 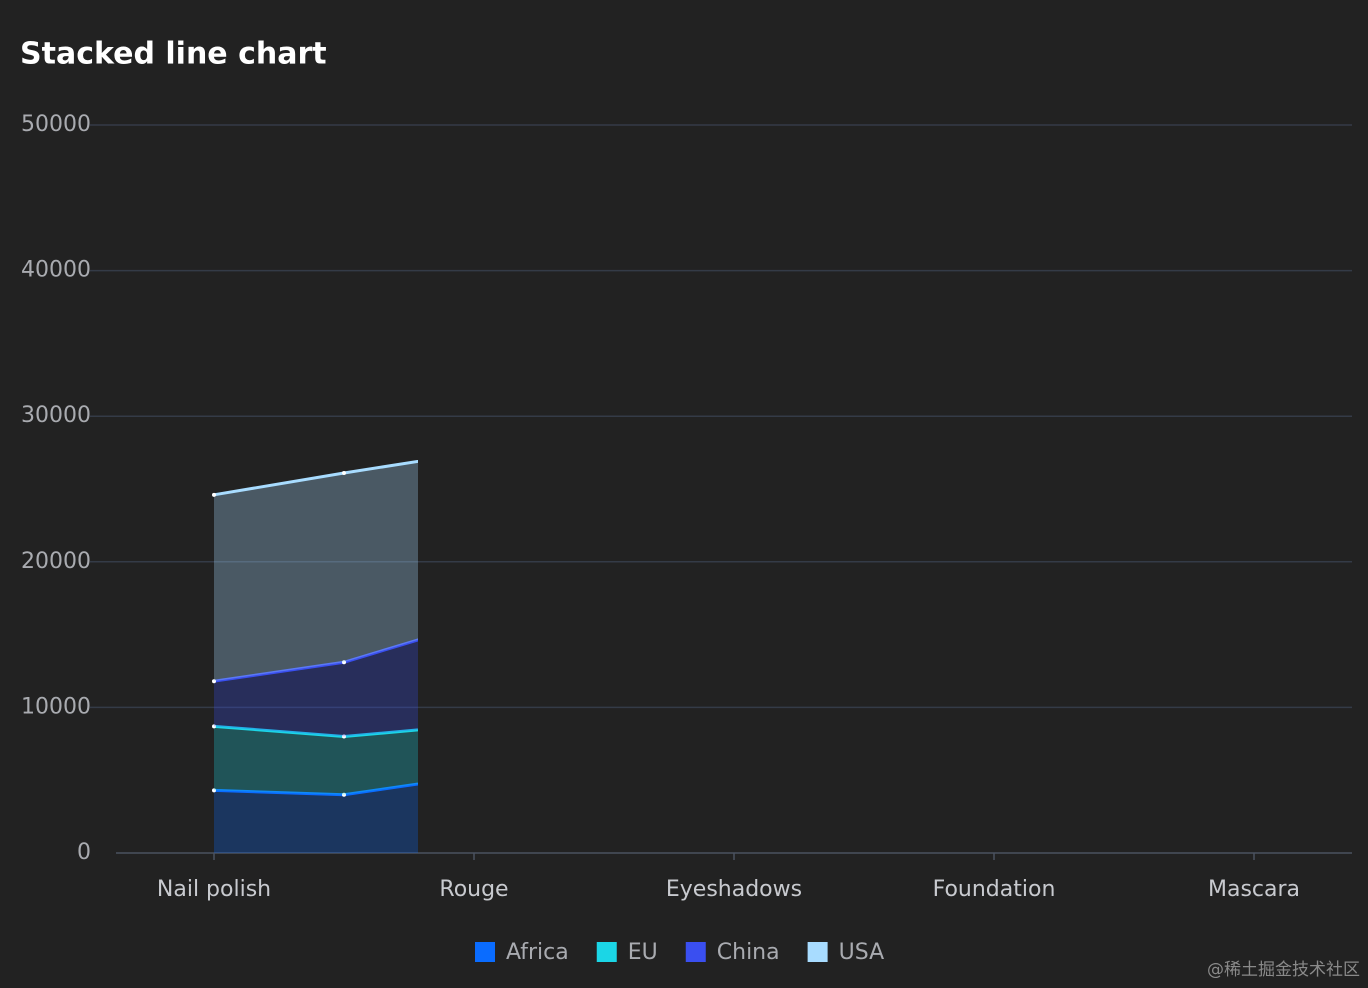 I want to click on watermark: @稀土掘金技术社区, so click(x=1283, y=970).